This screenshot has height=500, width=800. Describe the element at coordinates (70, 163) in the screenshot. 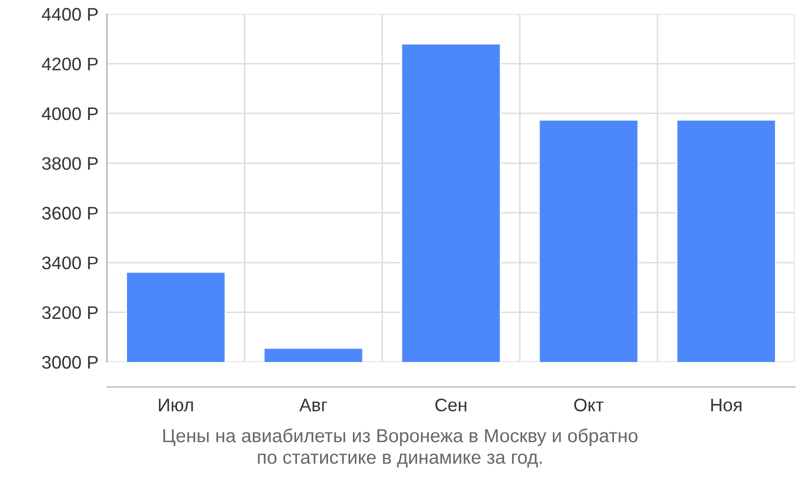

I see `y-tick-label: 3800 Р` at that location.